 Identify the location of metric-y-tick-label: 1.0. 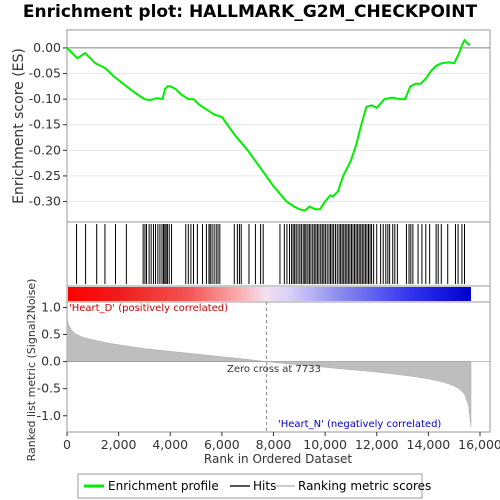
(51, 306).